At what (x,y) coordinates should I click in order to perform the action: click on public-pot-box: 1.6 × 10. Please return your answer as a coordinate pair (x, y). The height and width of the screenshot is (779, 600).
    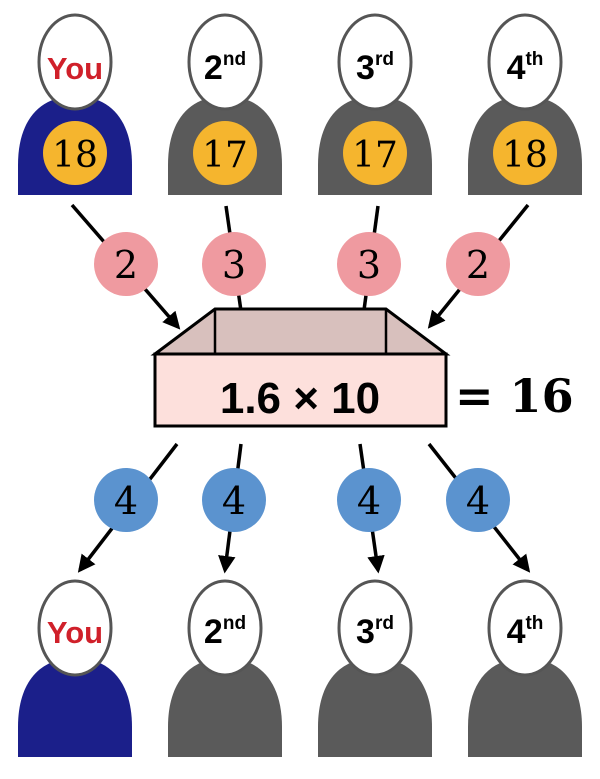
    Looking at the image, I should click on (300, 367).